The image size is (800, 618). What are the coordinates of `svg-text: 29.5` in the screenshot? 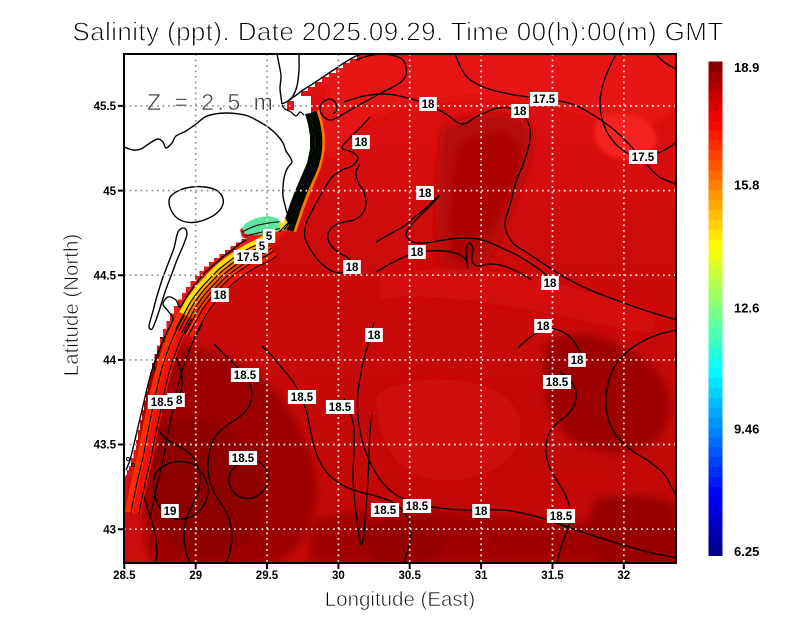 It's located at (267, 576).